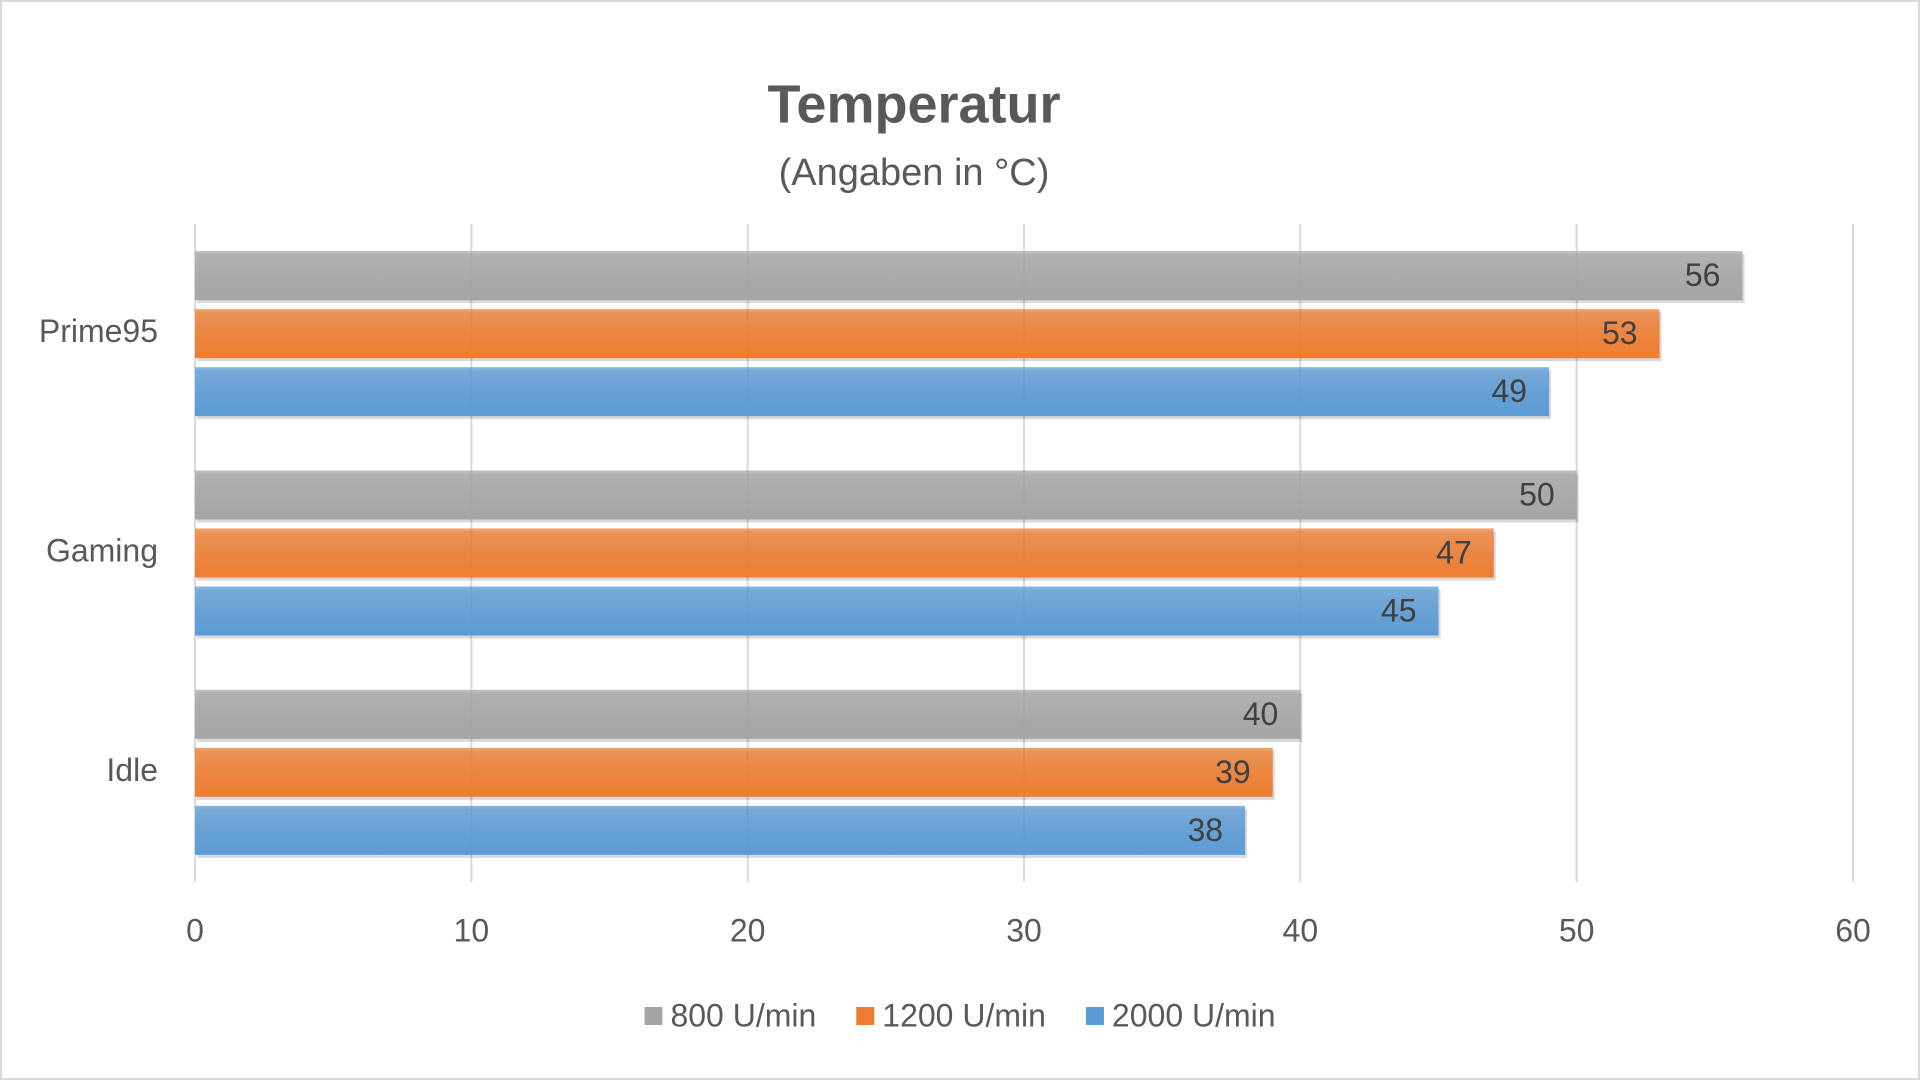 The width and height of the screenshot is (1920, 1080). I want to click on y-tick-label: Prime95, so click(98, 331).